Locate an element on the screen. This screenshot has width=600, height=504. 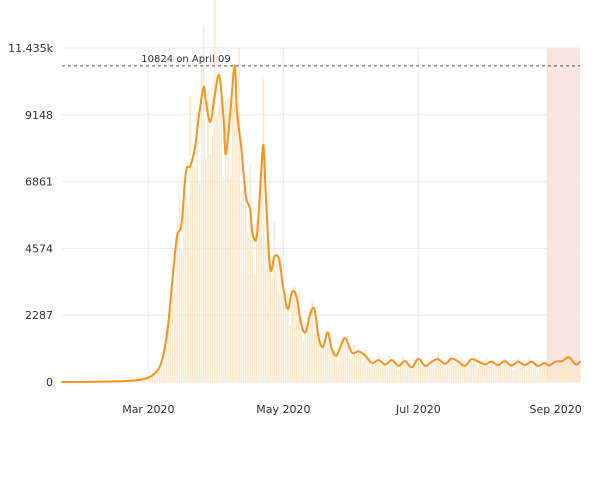
y-tick-label: 2287 is located at coordinates (39, 315).